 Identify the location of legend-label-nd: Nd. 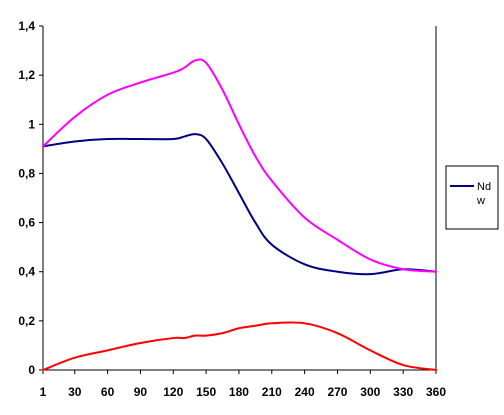
(484, 187).